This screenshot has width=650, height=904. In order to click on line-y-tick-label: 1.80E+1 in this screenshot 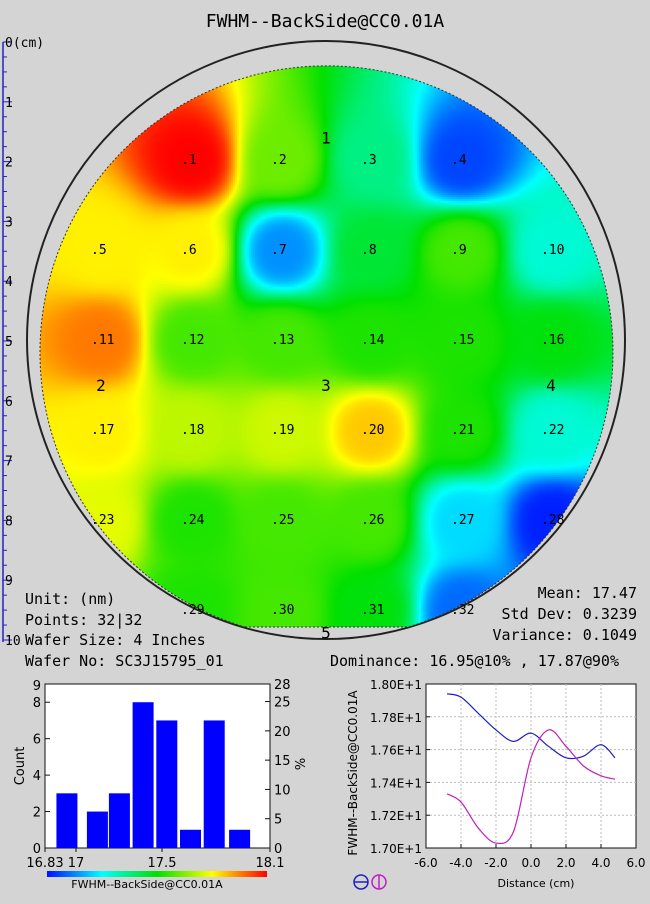, I will do `click(396, 685)`.